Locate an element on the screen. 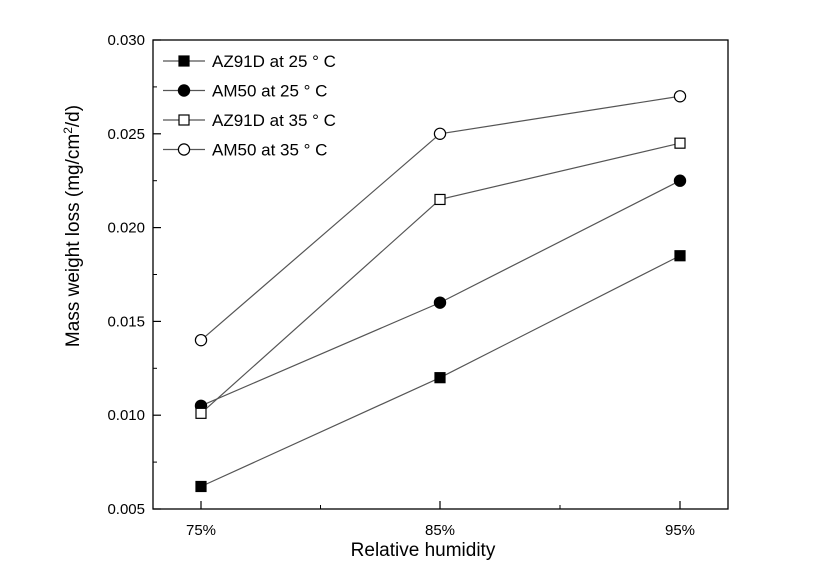 This screenshot has width=830, height=580. y-axis-title: Mass weight loss (mg/cm2/d) is located at coordinates (72, 226).